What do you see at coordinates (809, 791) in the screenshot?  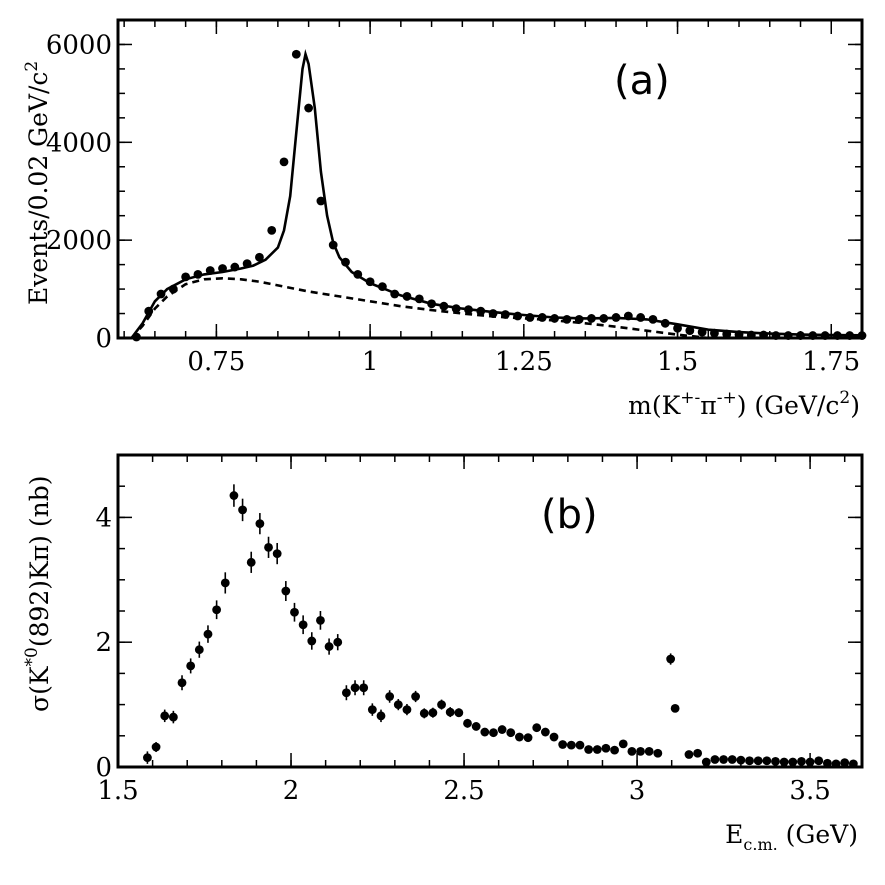 I see `panel-b-x-tick-label: 3.5` at bounding box center [809, 791].